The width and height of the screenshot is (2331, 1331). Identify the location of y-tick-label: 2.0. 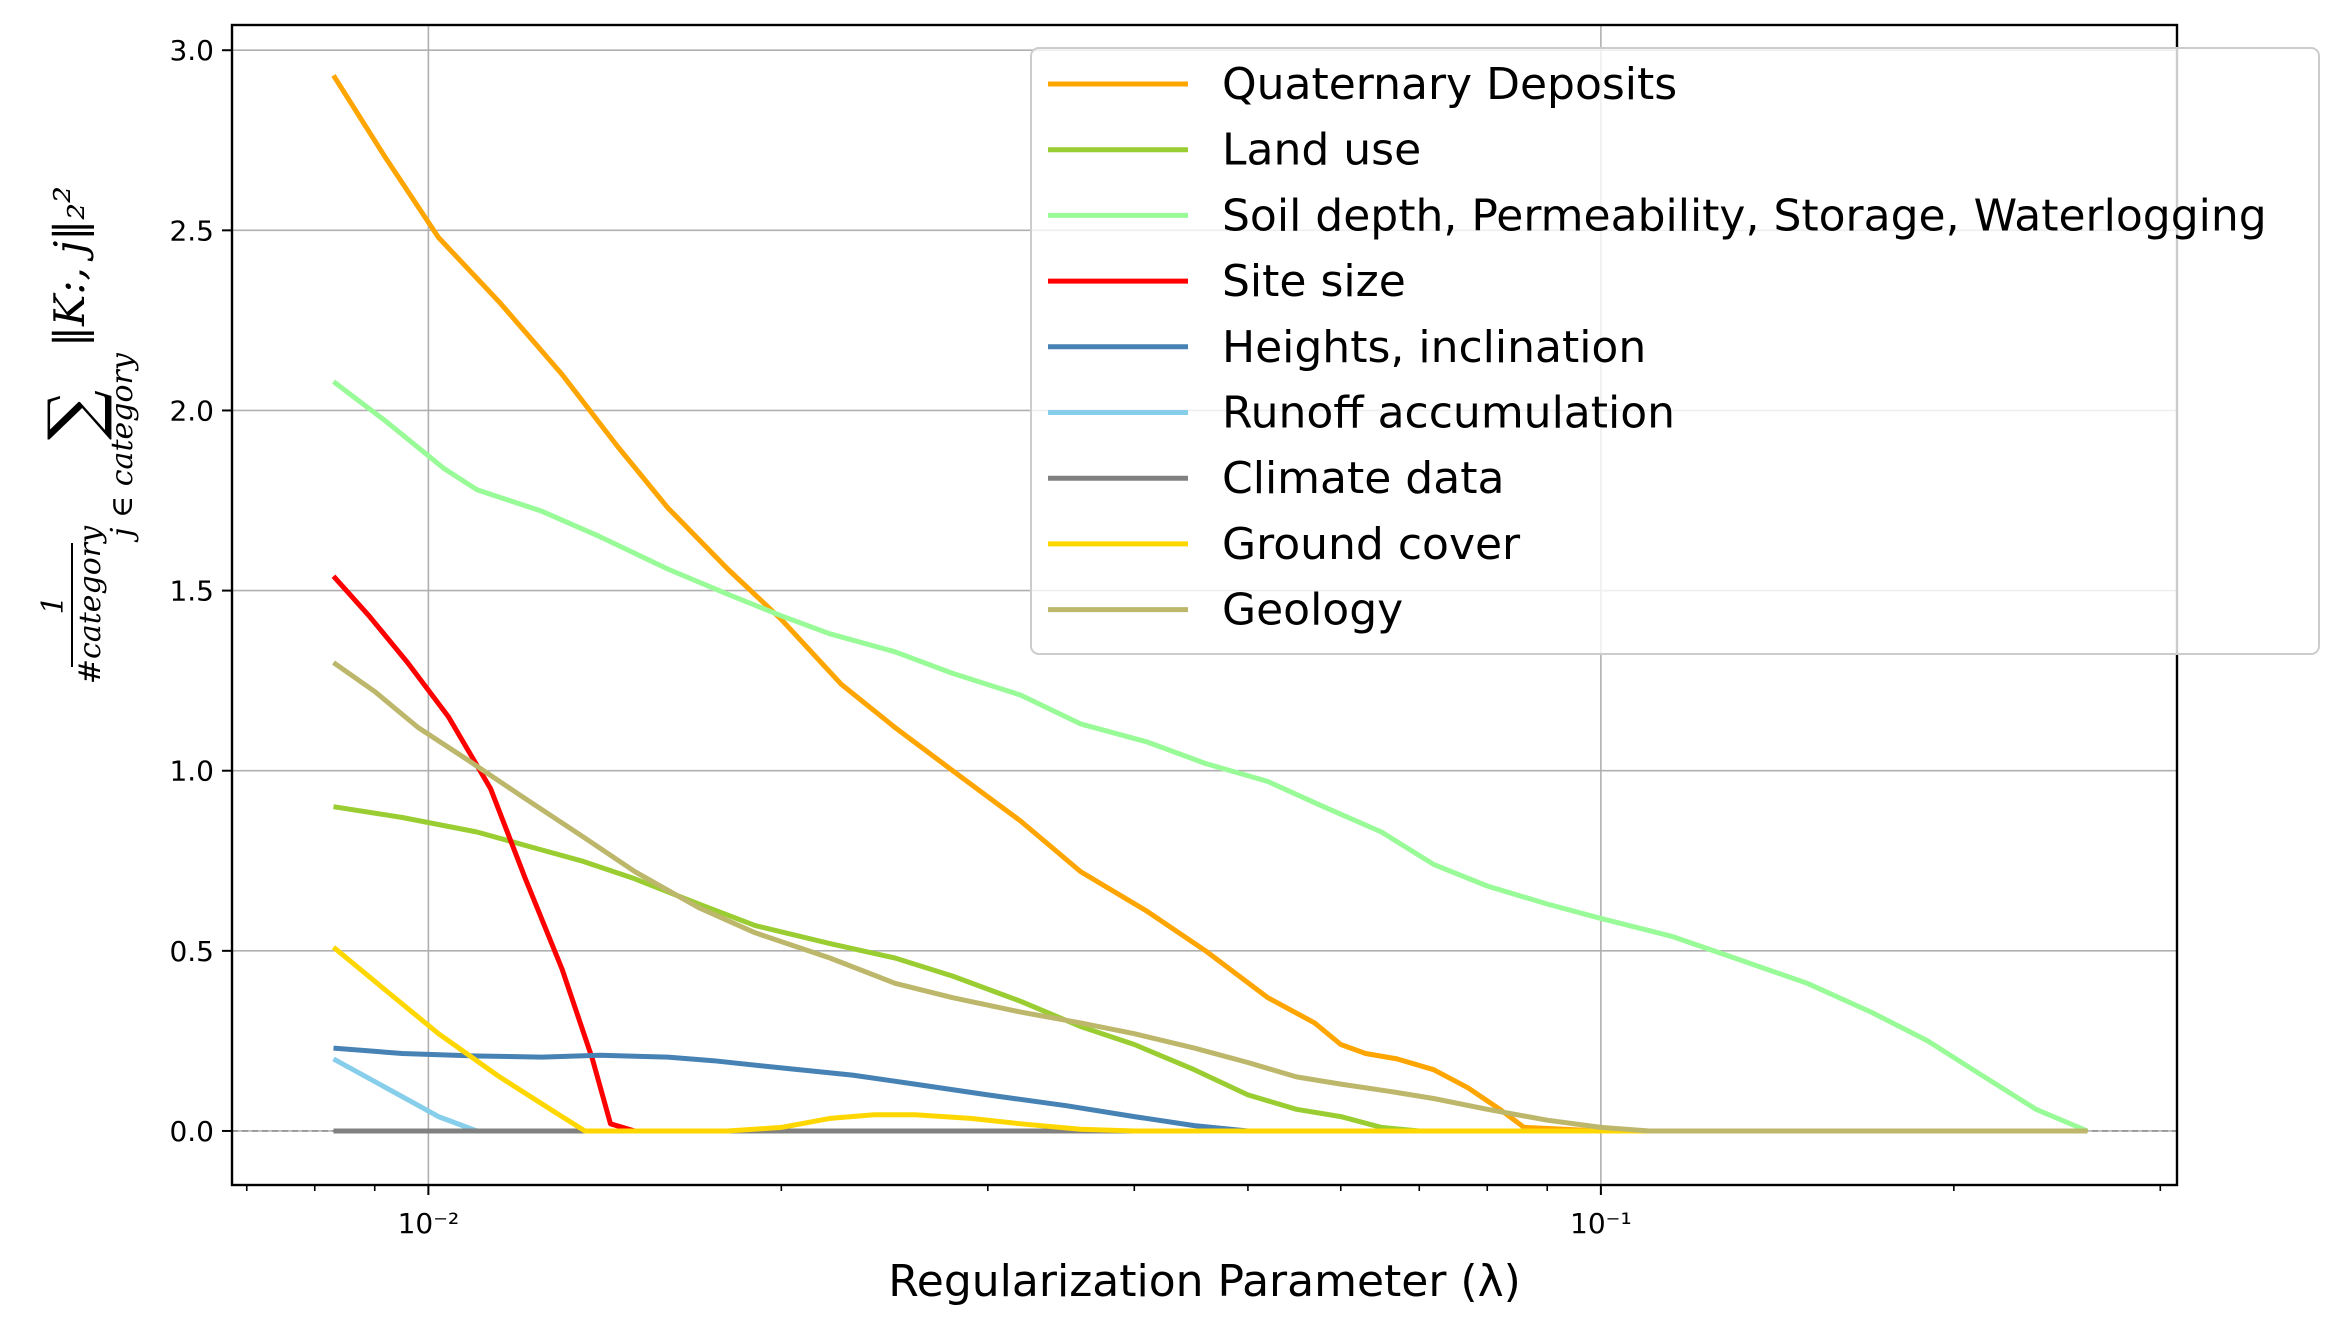
(191, 410).